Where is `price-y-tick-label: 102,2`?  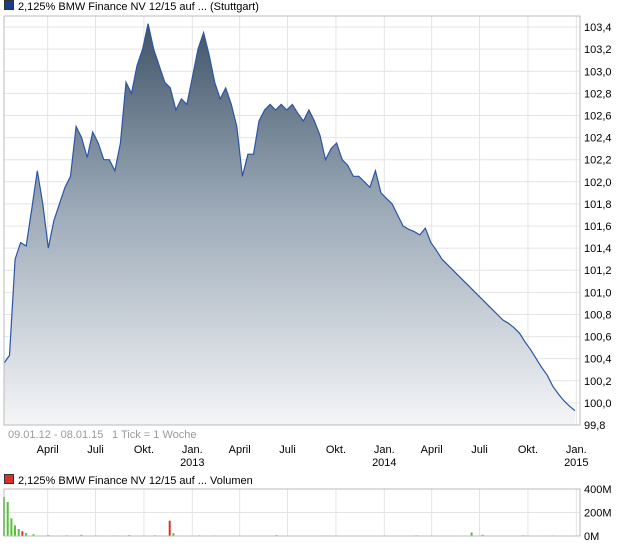
price-y-tick-label: 102,2 is located at coordinates (598, 161).